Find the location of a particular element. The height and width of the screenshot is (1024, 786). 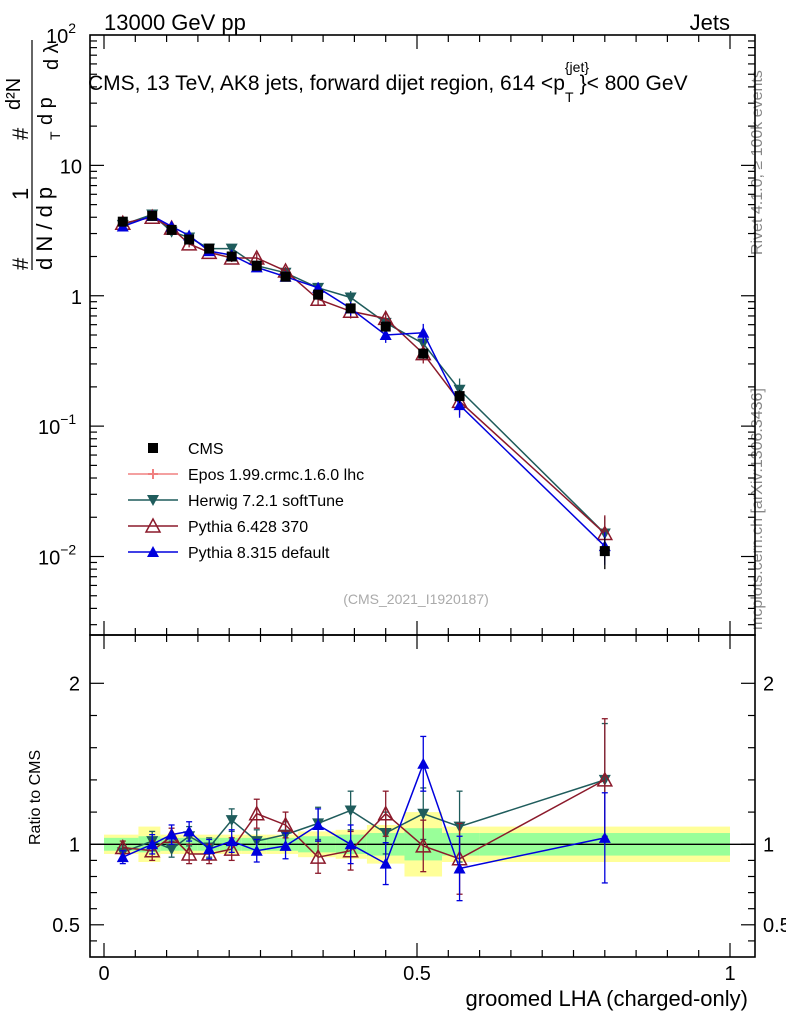

ratio-tick-label-right: 1 is located at coordinates (768, 845).